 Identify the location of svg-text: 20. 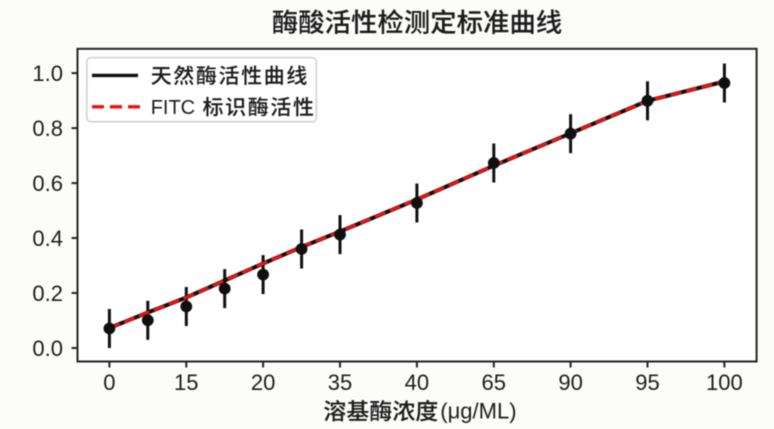
(263, 382).